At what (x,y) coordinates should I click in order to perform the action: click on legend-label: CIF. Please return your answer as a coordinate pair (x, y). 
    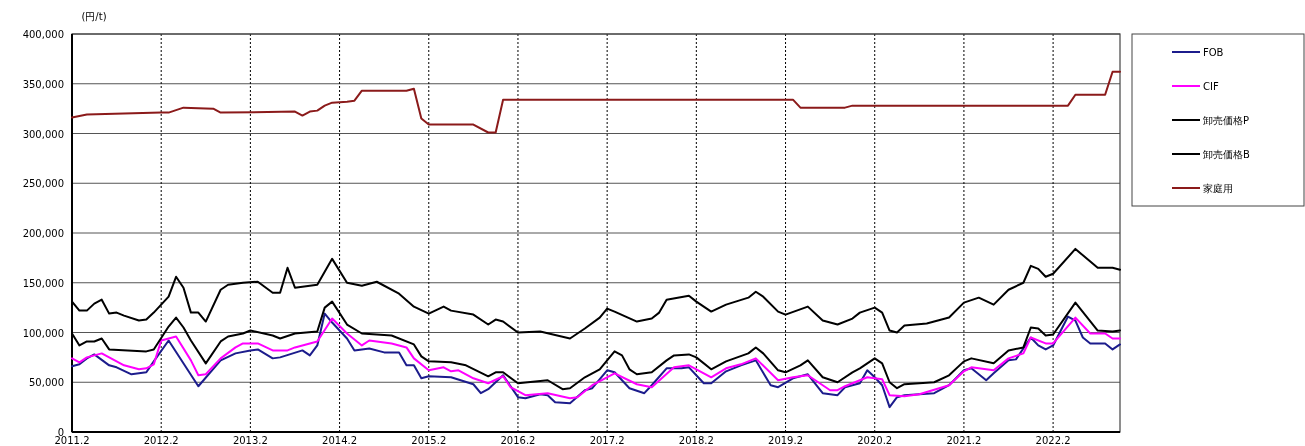
    Looking at the image, I should click on (1211, 86).